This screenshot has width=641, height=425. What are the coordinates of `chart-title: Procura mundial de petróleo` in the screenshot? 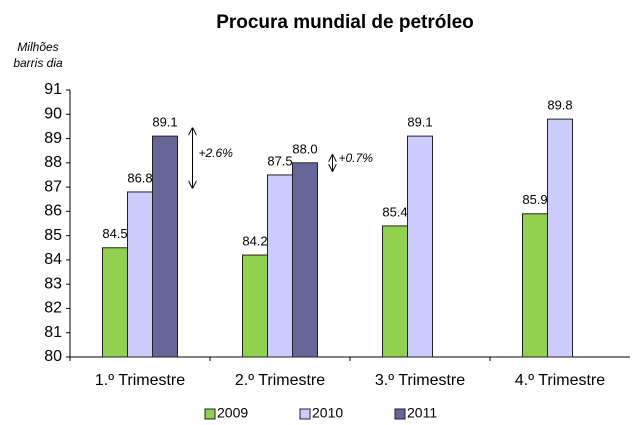 It's located at (345, 22).